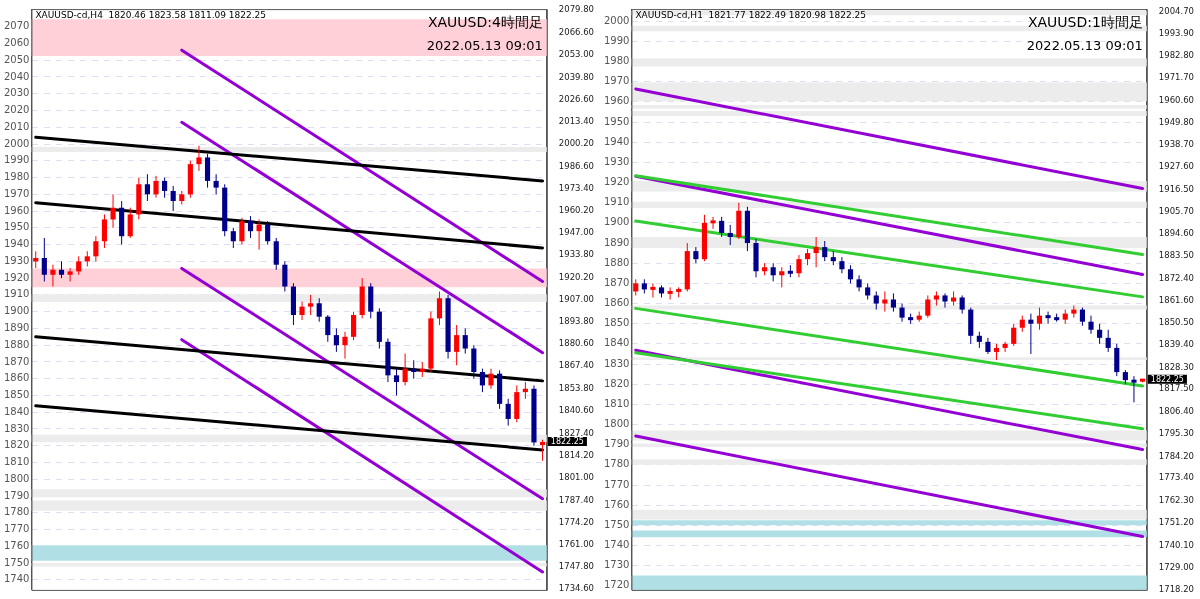  What do you see at coordinates (1176, 321) in the screenshot?
I see `y2-tick-label: 1850.50` at bounding box center [1176, 321].